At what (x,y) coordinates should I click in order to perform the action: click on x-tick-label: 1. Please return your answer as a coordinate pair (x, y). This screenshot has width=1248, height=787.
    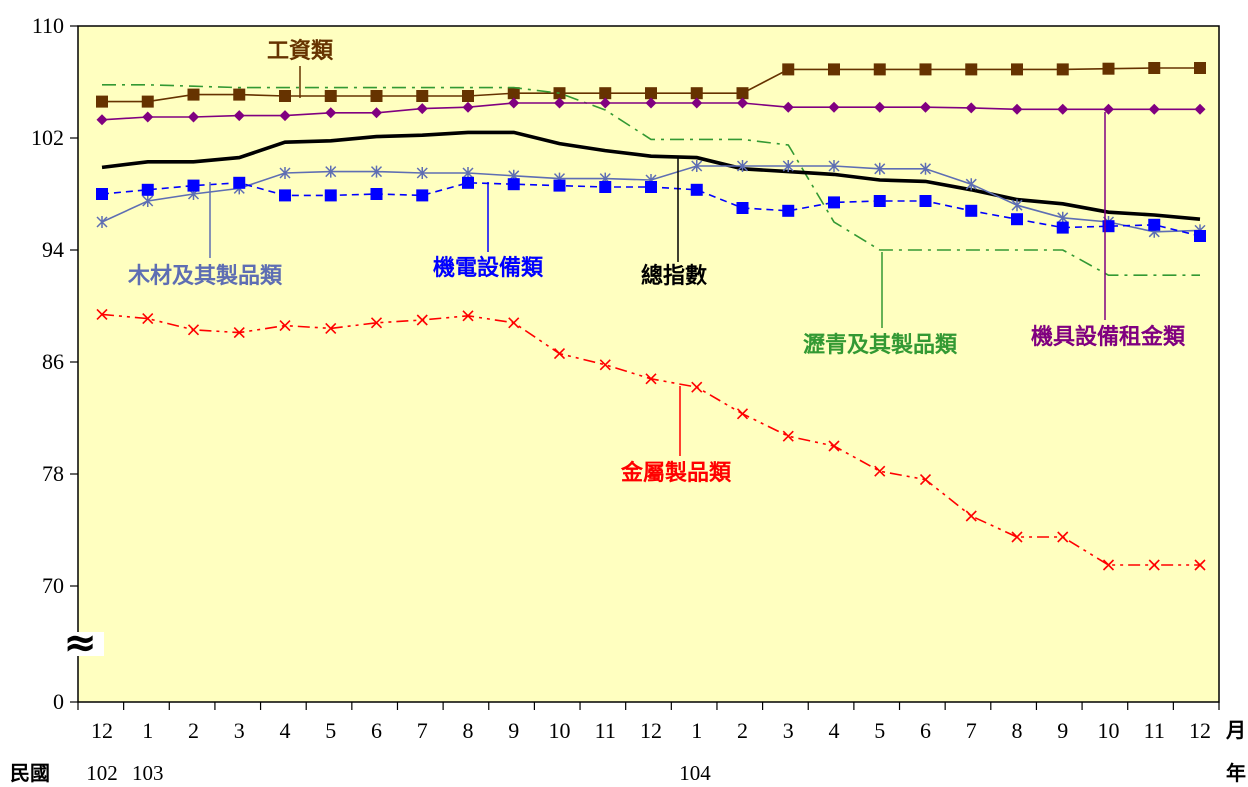
    Looking at the image, I should click on (696, 730).